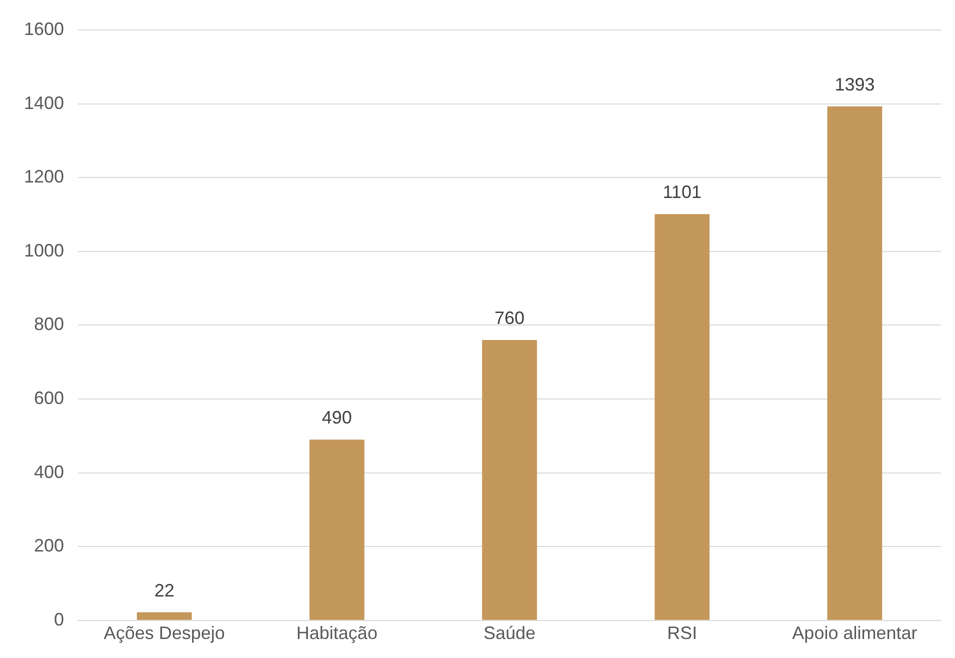 Image resolution: width=955 pixels, height=658 pixels. Describe the element at coordinates (337, 633) in the screenshot. I see `x-tick-label: Habitação` at that location.